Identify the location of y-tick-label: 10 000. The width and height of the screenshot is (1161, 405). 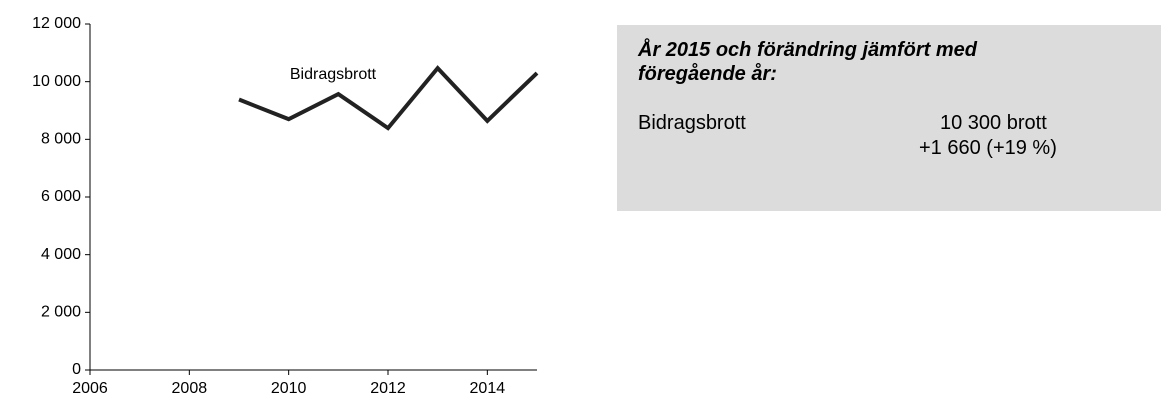
(56, 81).